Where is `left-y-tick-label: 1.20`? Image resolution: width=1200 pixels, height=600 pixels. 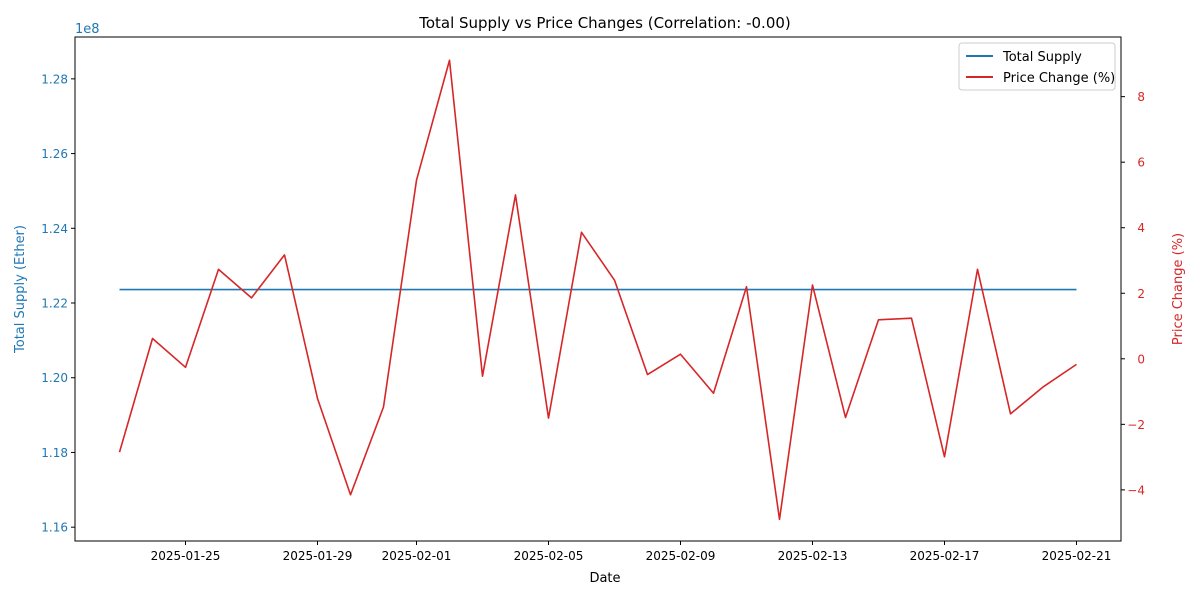
left-y-tick-label: 1.20 is located at coordinates (54, 378).